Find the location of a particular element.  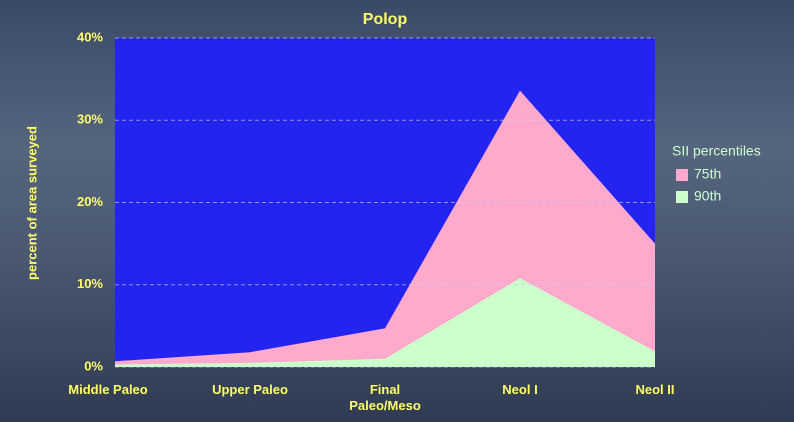

chart-title: Polop is located at coordinates (385, 19).